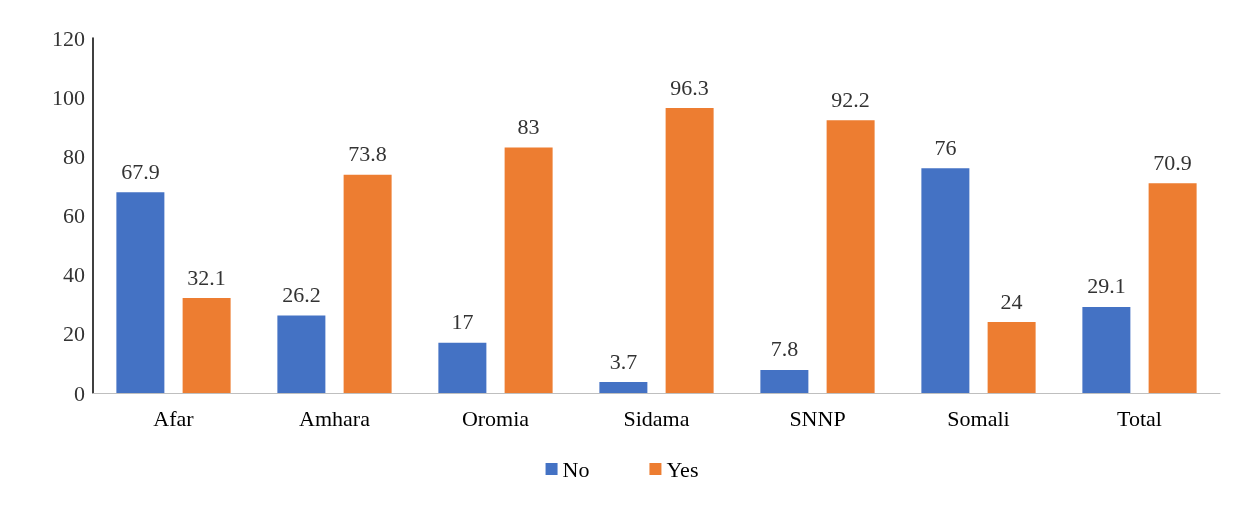  Describe the element at coordinates (79, 393) in the screenshot. I see `y-tick-label: 0` at that location.